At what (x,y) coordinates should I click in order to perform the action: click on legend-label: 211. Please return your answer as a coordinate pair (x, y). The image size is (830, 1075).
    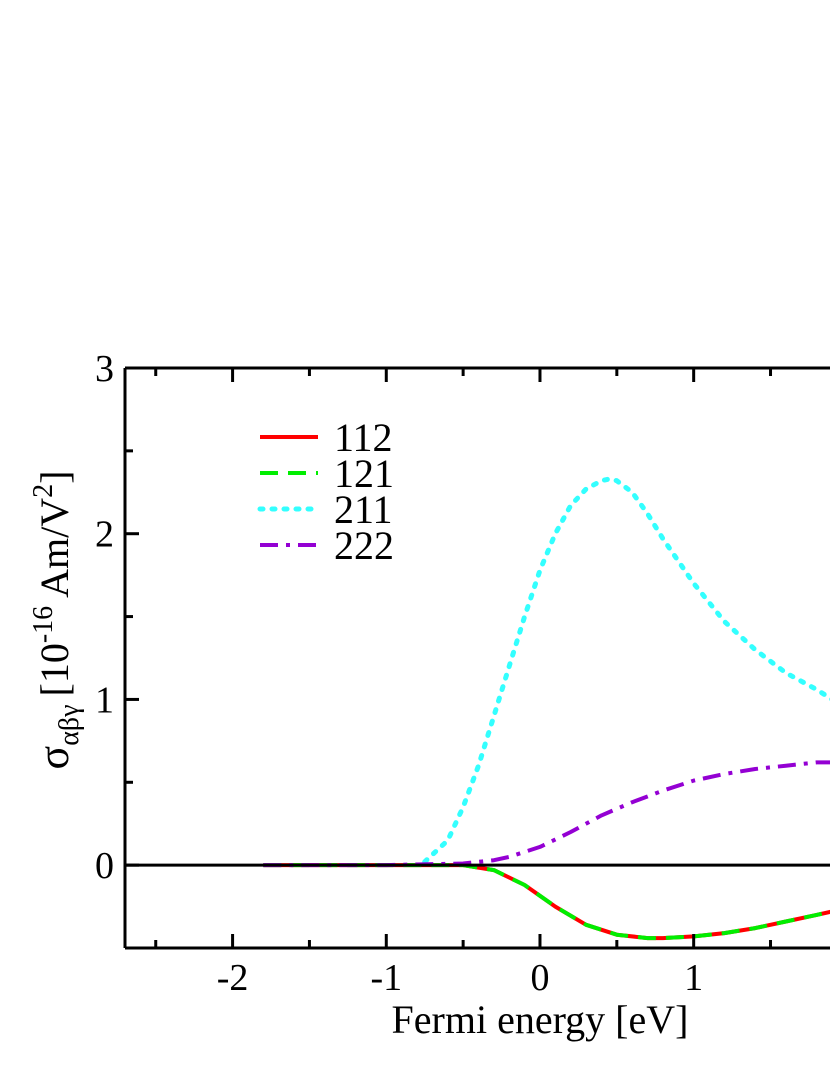
    Looking at the image, I should click on (363, 509).